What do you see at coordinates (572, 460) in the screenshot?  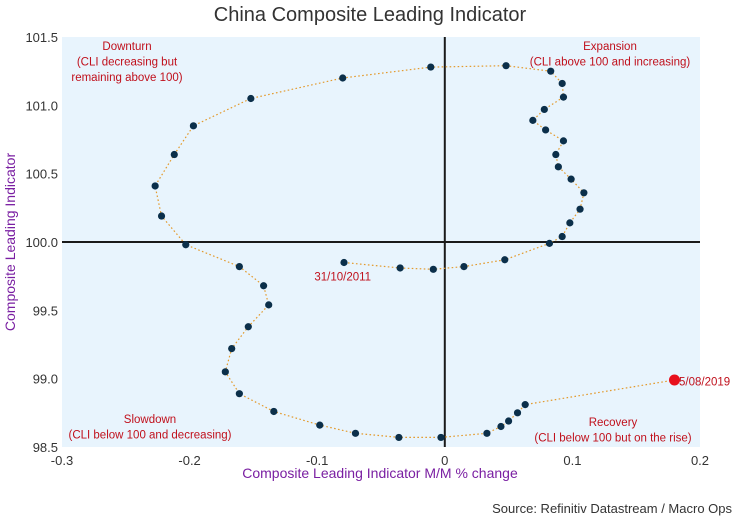 I see `x-tick-label: 0.1` at bounding box center [572, 460].